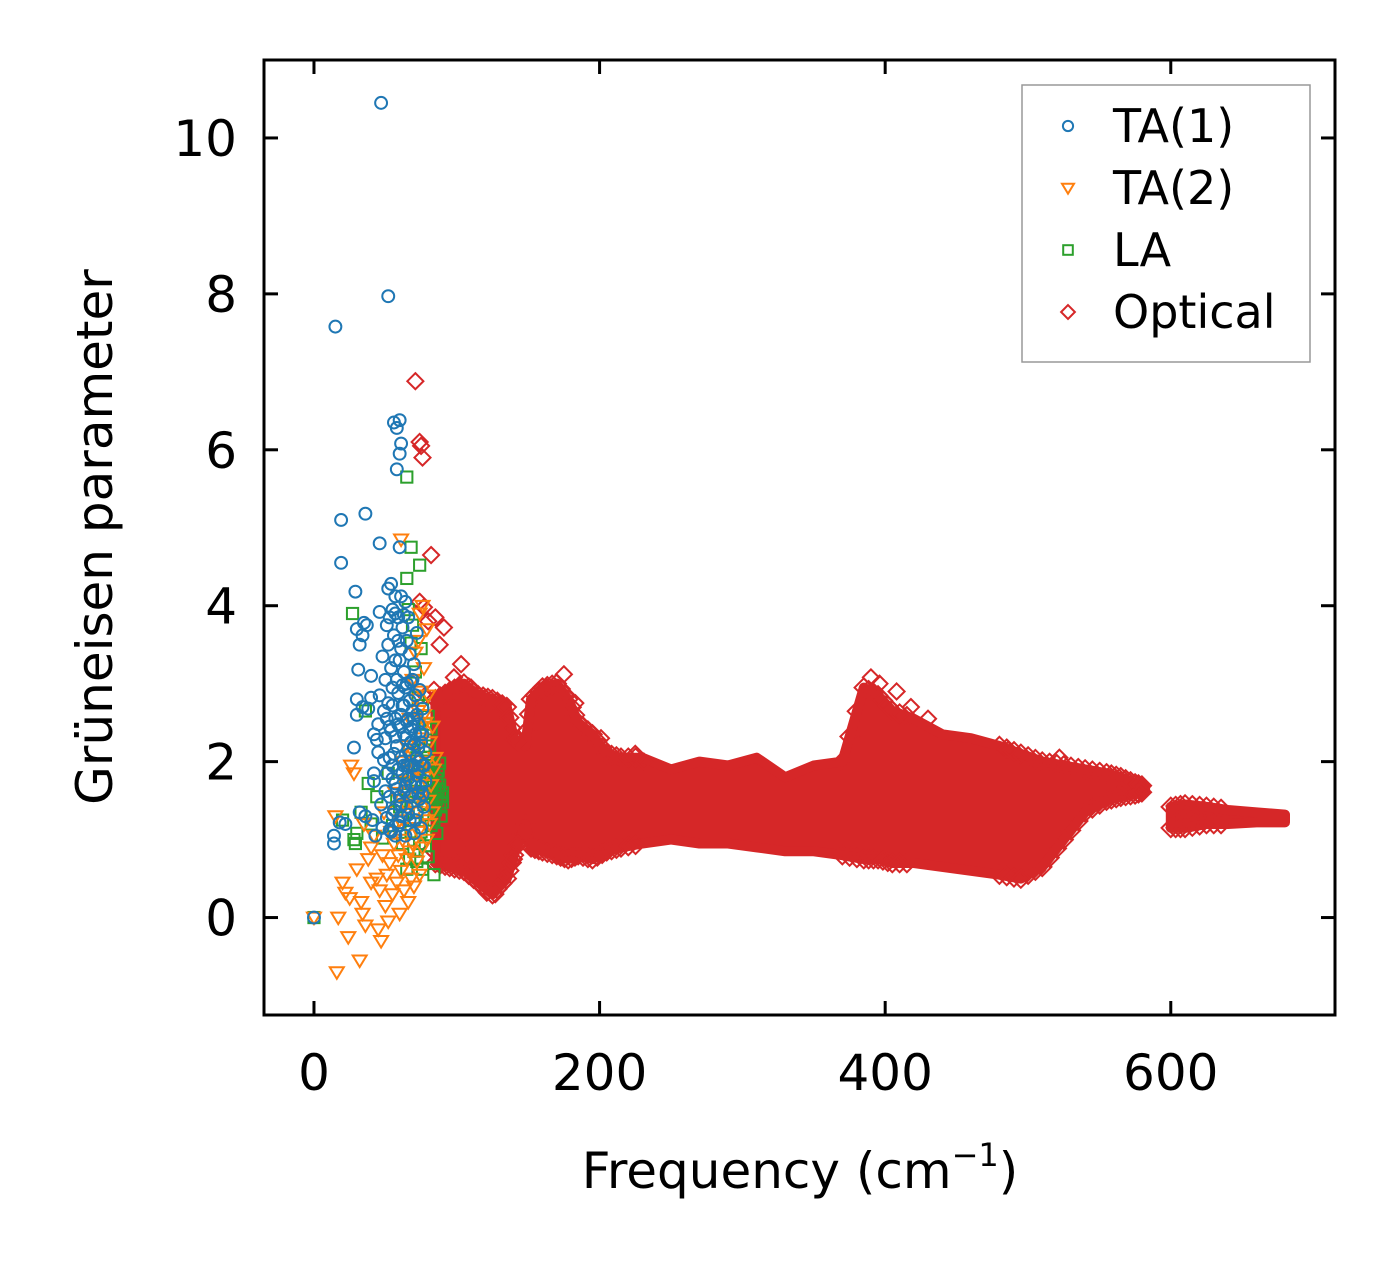 This screenshot has height=1269, width=1394. I want to click on x-tick-label: 200, so click(599, 1073).